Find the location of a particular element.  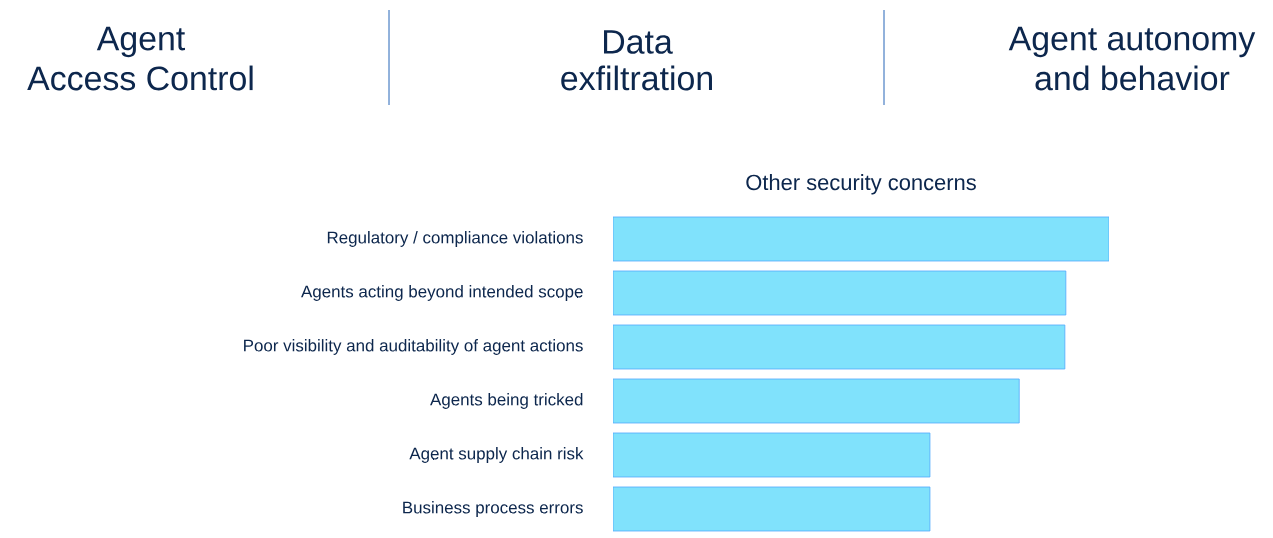

y-tick-label: Regulatory / compliance violations is located at coordinates (455, 239).